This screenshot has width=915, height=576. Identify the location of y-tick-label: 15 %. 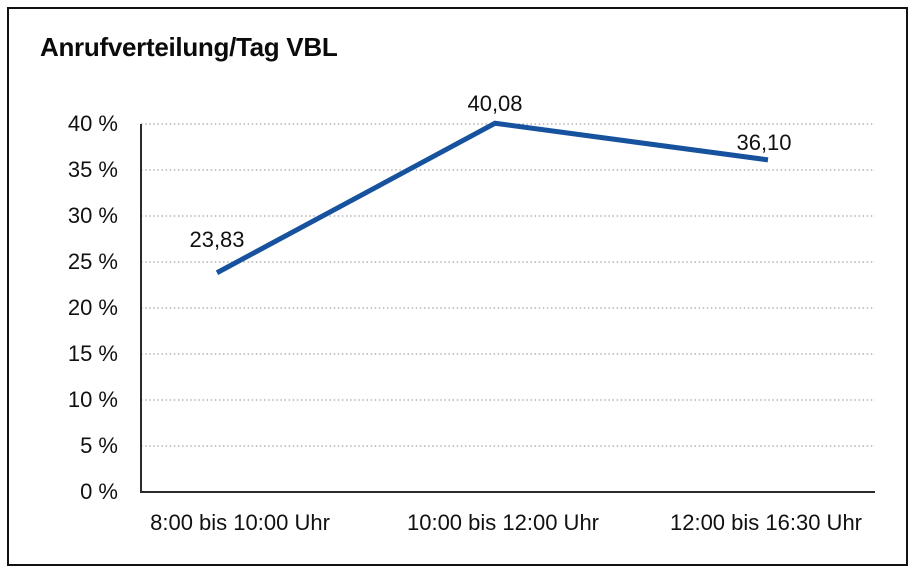
(92, 353).